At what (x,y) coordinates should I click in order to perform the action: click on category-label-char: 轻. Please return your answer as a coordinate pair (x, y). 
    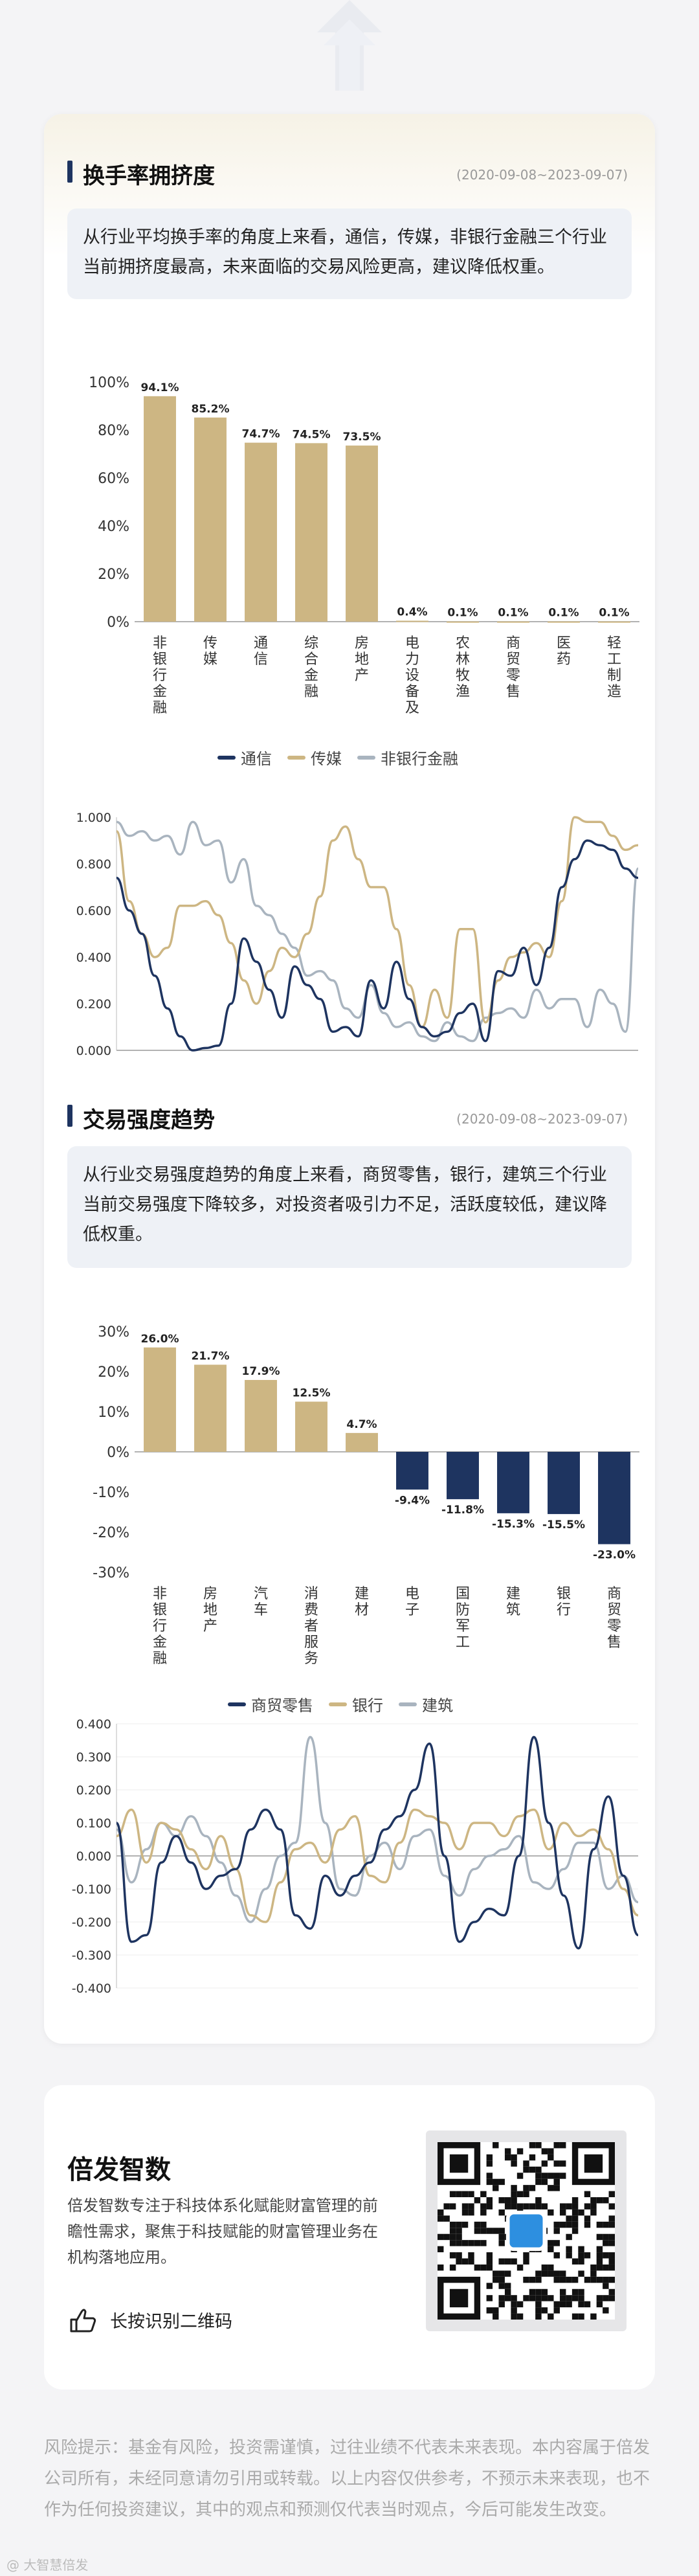
    Looking at the image, I should click on (614, 643).